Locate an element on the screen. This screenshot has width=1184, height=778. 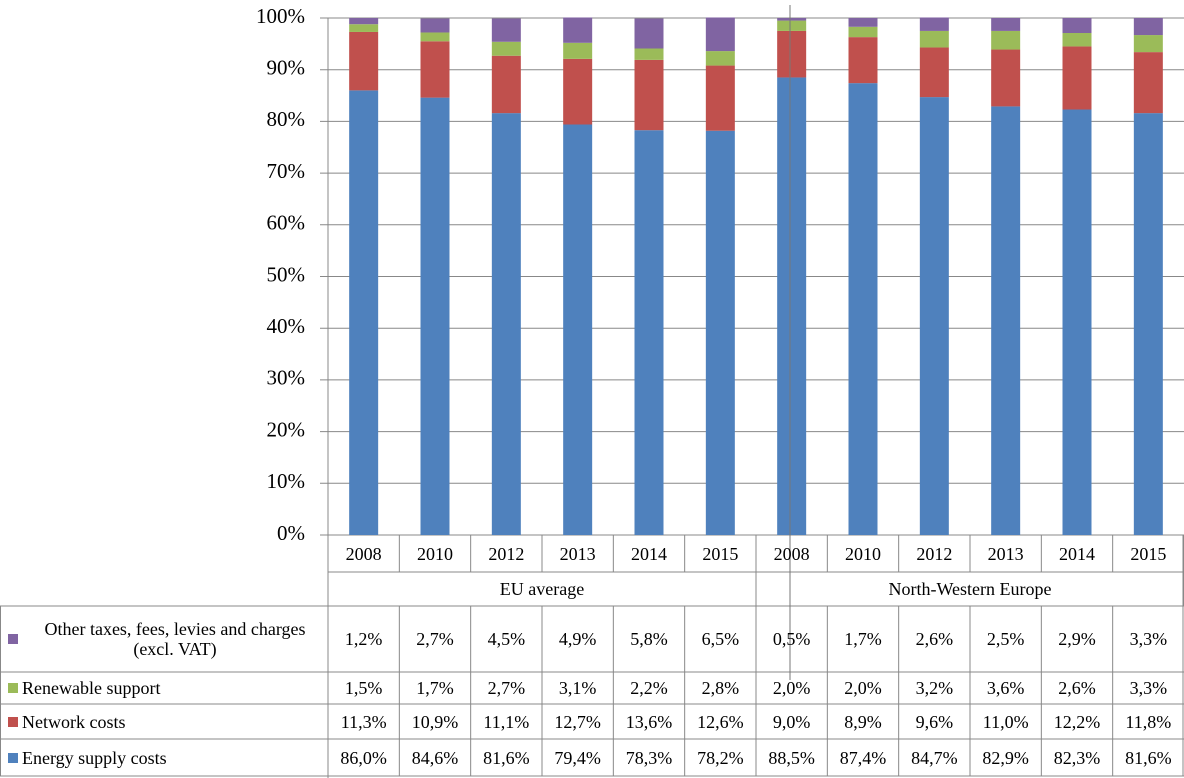
value-label: 1,2% is located at coordinates (363, 639).